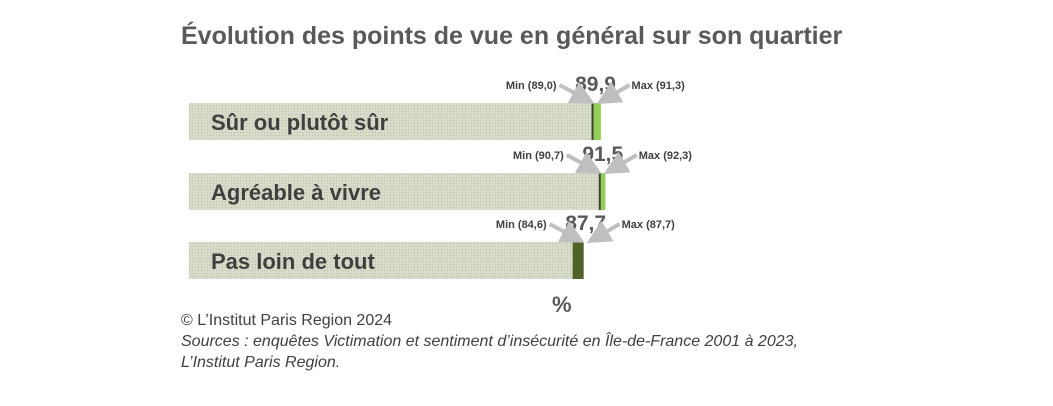 The height and width of the screenshot is (406, 1053). What do you see at coordinates (538, 156) in the screenshot?
I see `min-label-1: Min (90,7)` at bounding box center [538, 156].